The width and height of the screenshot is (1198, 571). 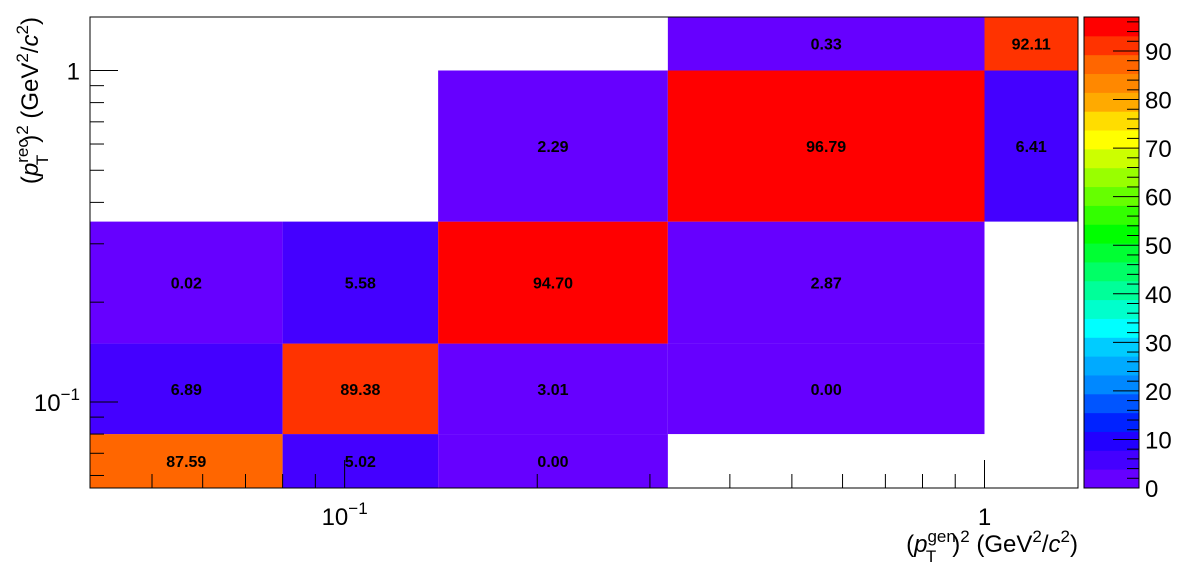 What do you see at coordinates (1158, 271) in the screenshot?
I see `color-scale-tick-labels: 0 10 20 30 40 50 60 70 80 90` at bounding box center [1158, 271].